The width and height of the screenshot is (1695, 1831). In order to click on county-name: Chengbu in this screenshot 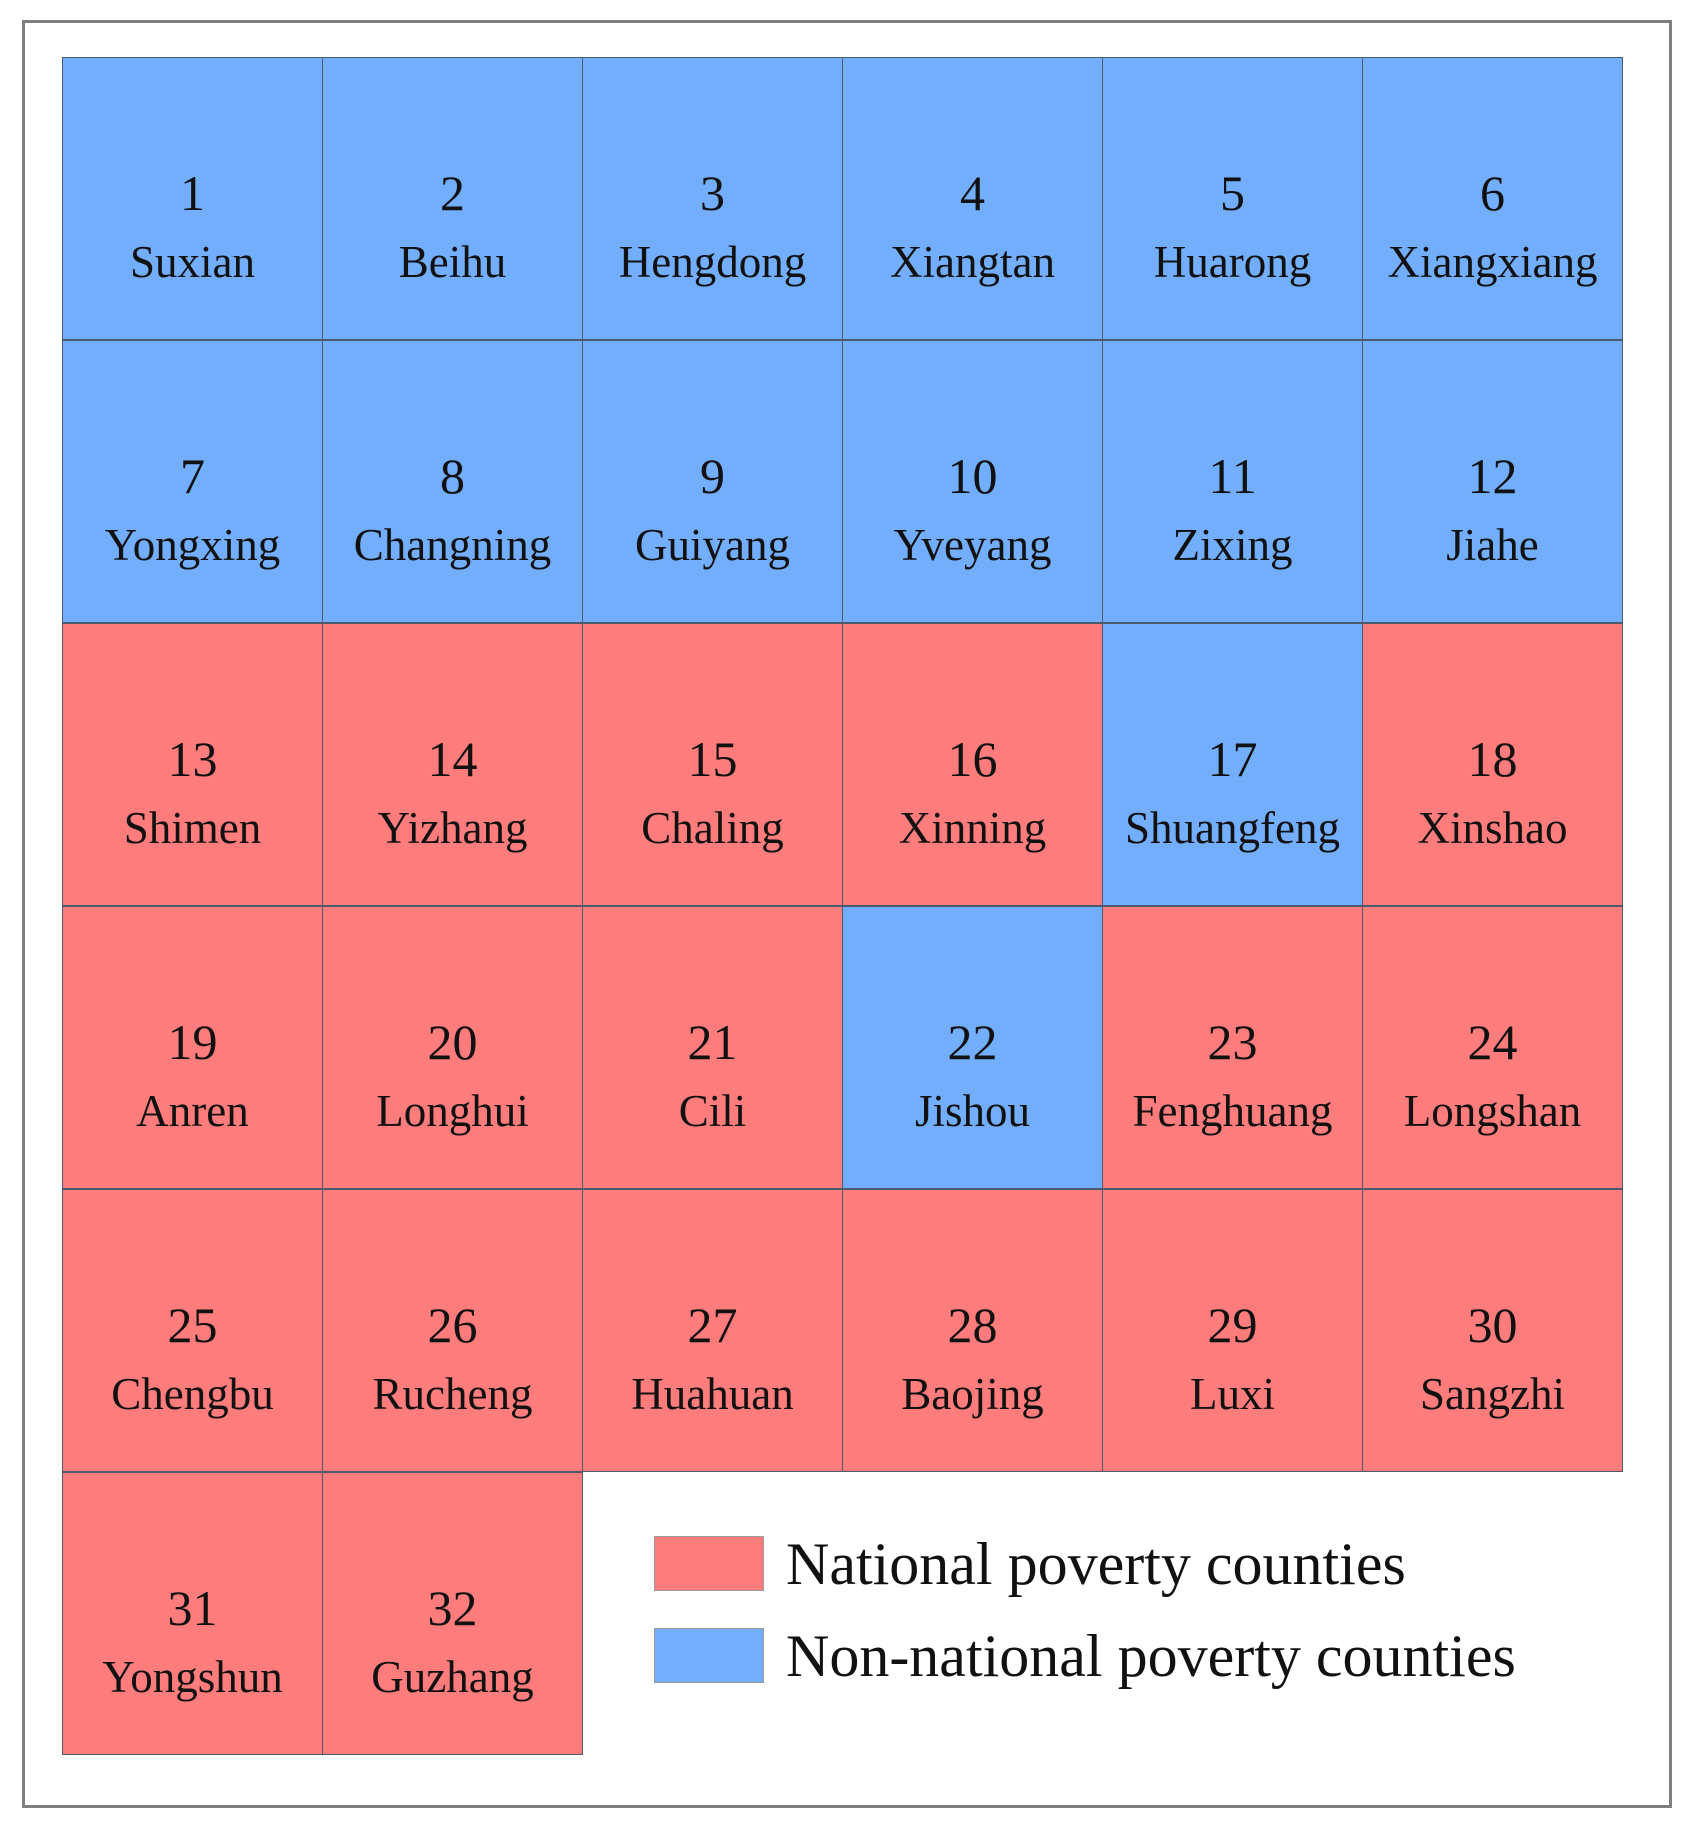, I will do `click(192, 1394)`.